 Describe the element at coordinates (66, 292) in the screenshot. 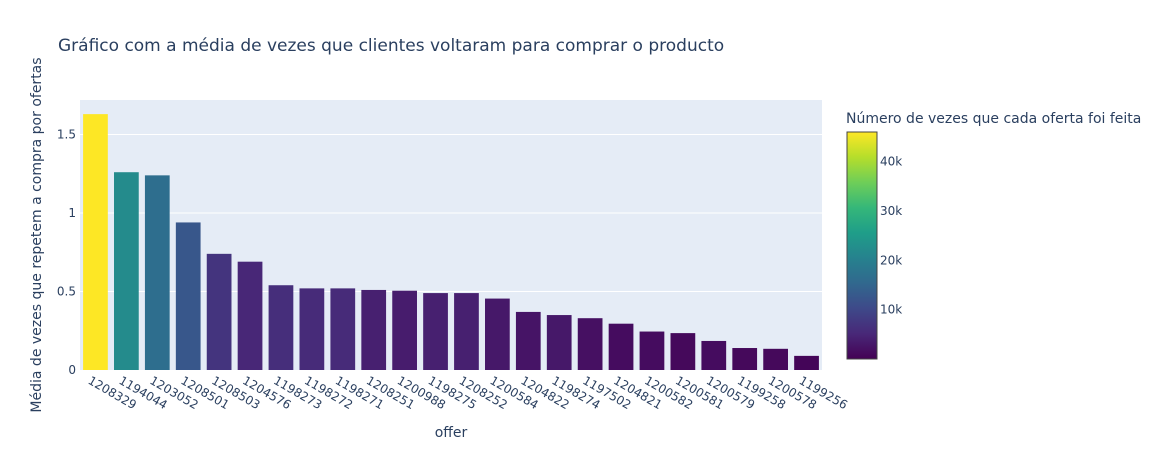

I see `y-tick-label: 0.5` at that location.